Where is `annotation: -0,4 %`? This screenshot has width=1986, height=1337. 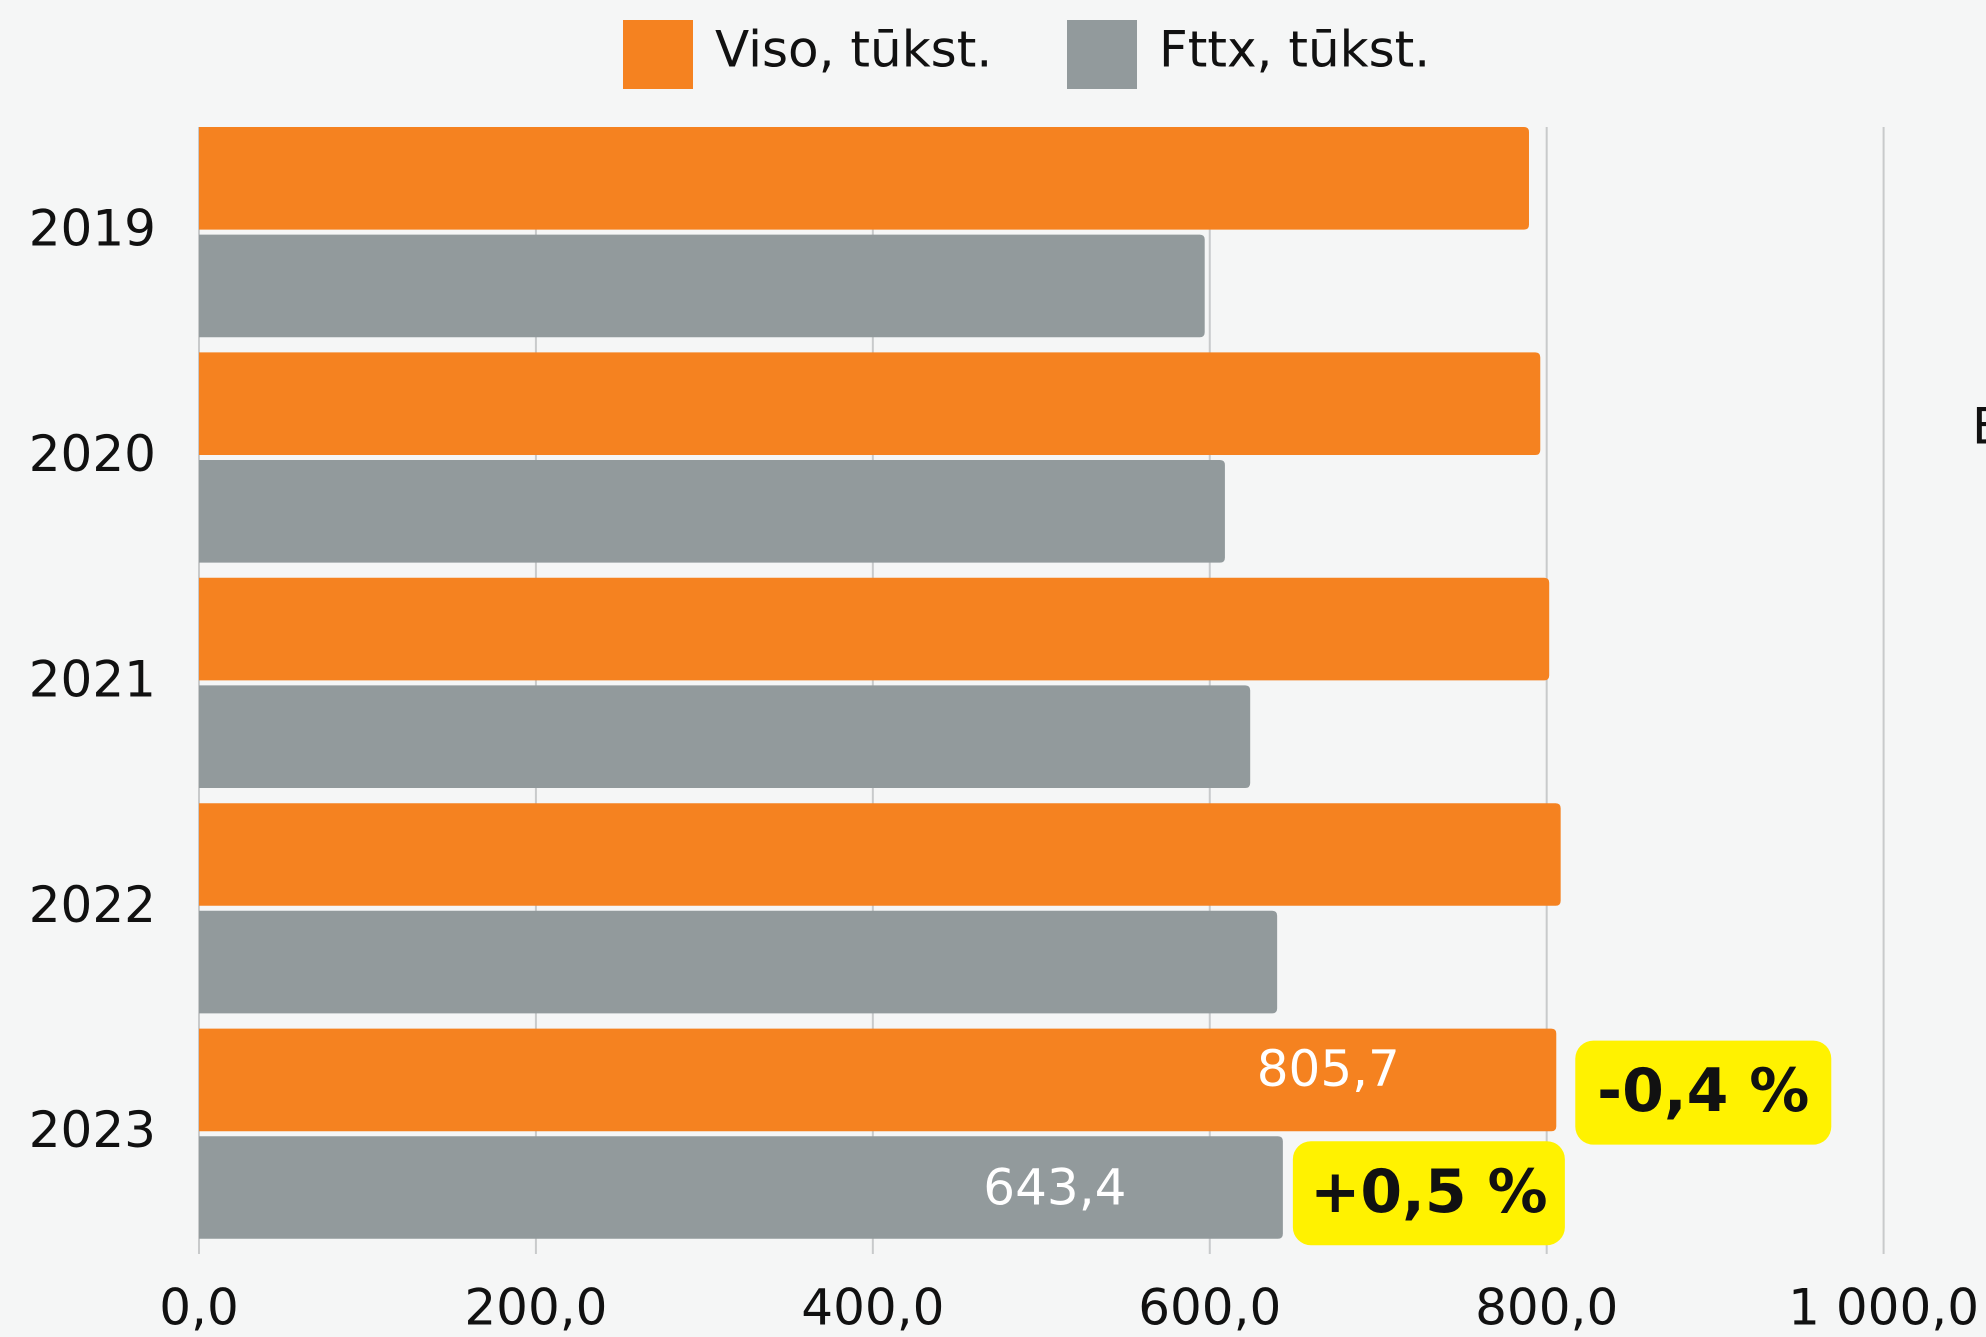 annotation: -0,4 % is located at coordinates (1703, 1091).